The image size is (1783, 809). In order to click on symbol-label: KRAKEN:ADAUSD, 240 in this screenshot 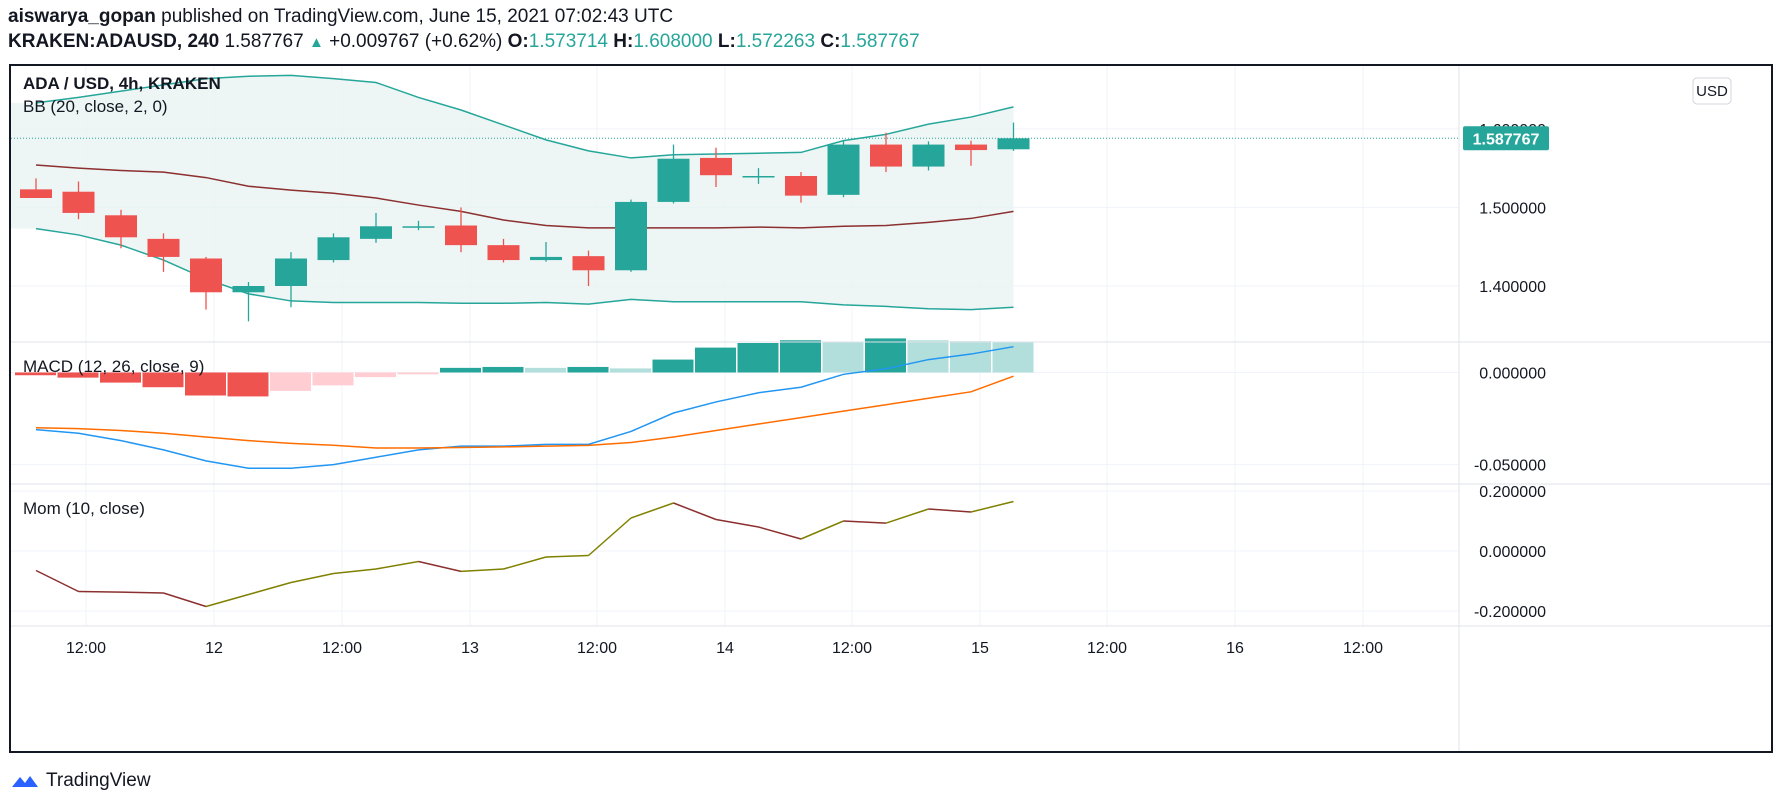, I will do `click(114, 41)`.